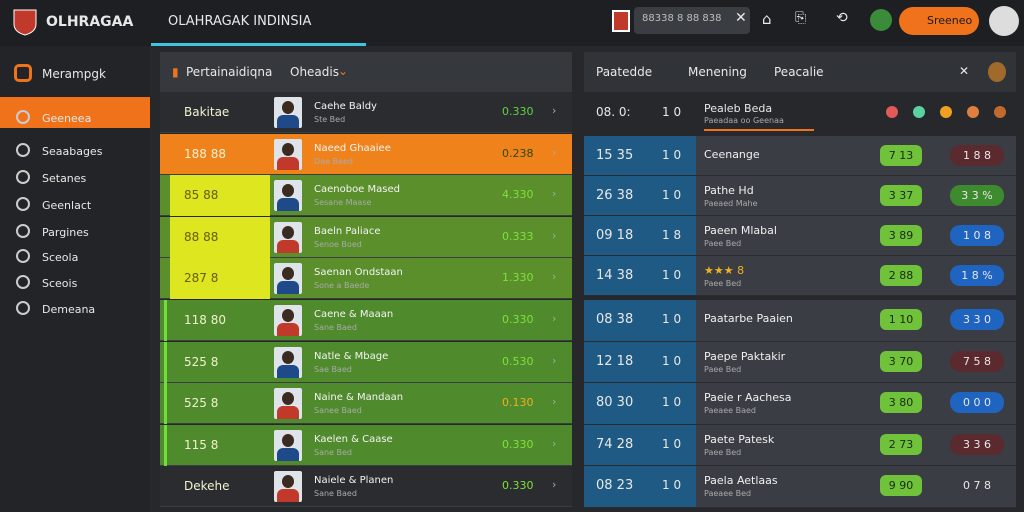 The image size is (1024, 512). I want to click on badge-two: 3 3 0, so click(977, 319).